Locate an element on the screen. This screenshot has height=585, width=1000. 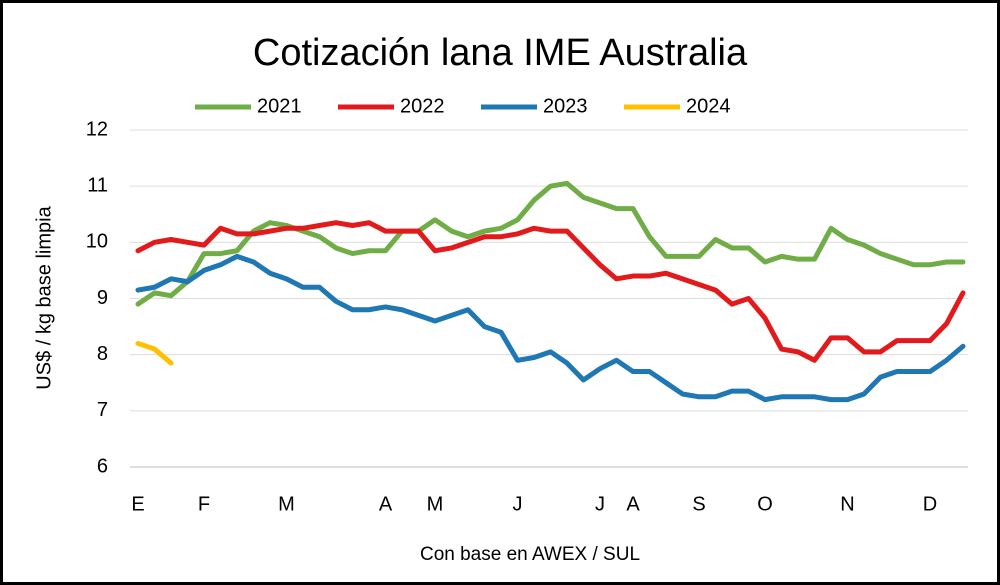
y-axis-label: US$ / kg base limpia is located at coordinates (44, 297).